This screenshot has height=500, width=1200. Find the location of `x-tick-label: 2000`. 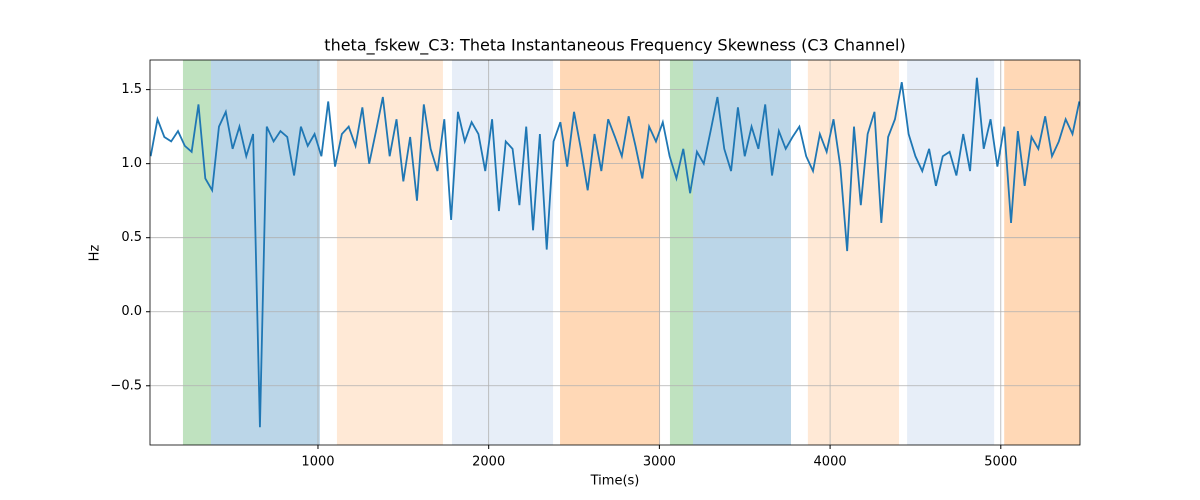

x-tick-label: 2000 is located at coordinates (488, 462).